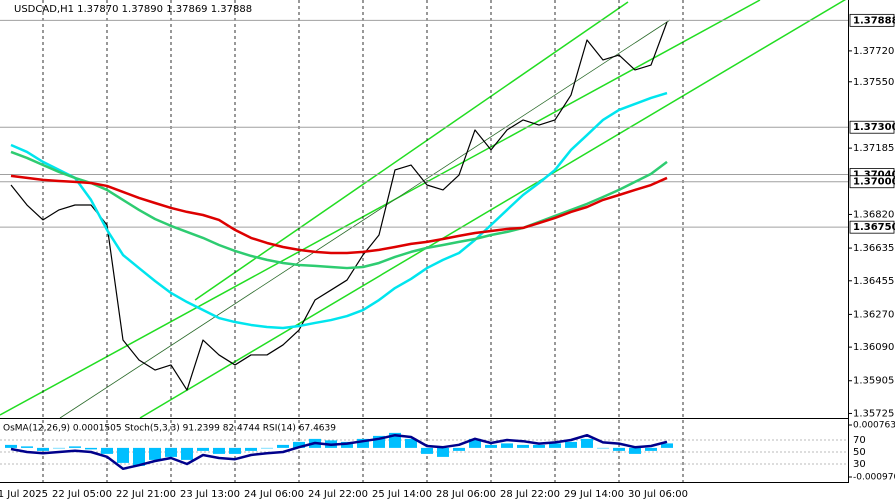 The image size is (895, 503). What do you see at coordinates (874, 478) in the screenshot?
I see `y2-tick-label: -0.000970` at bounding box center [874, 478].